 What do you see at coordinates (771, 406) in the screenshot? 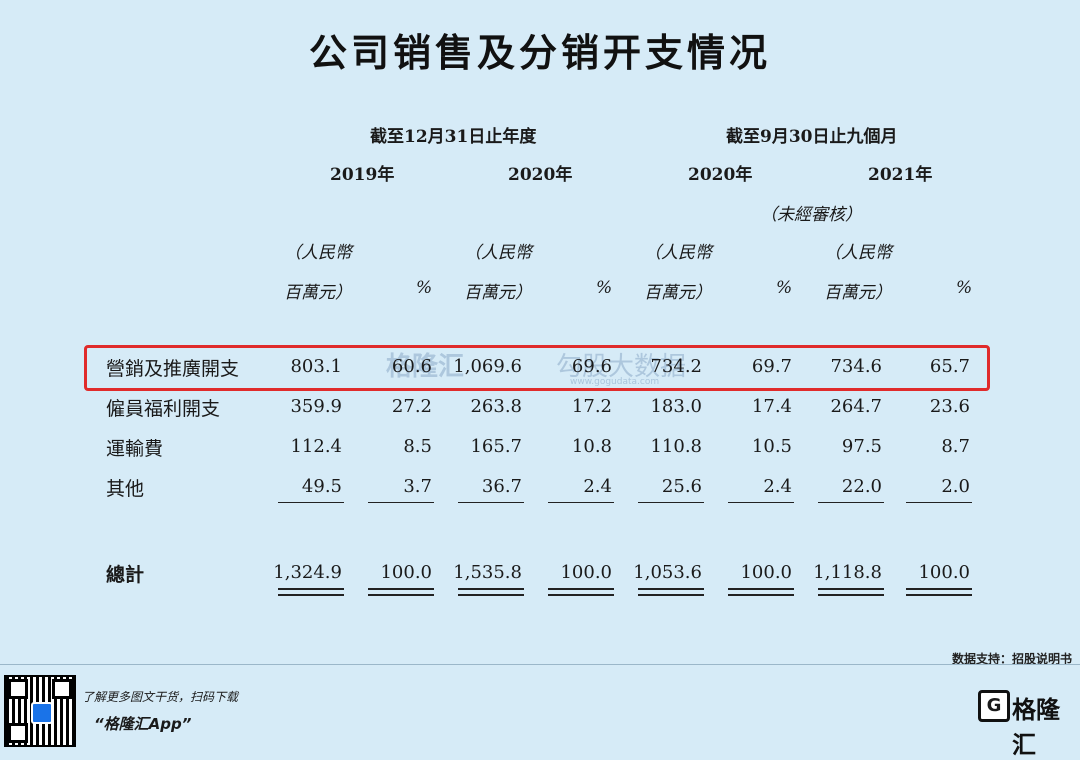
I see `table-cell: 17.4` at bounding box center [771, 406].